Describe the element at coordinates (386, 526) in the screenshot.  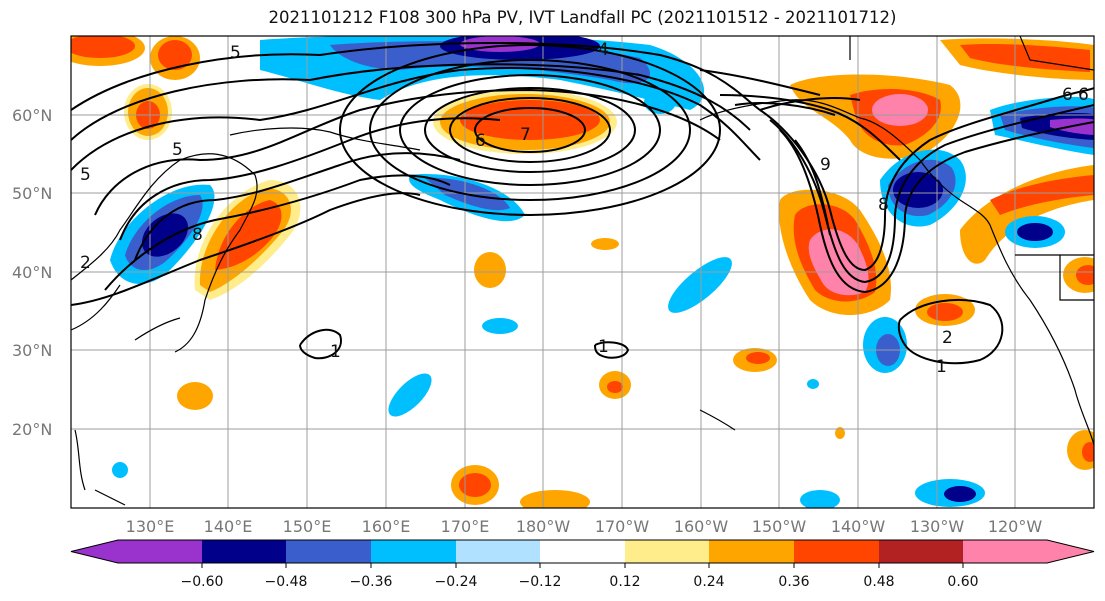
I see `lon-label-160e: 160°E` at that location.